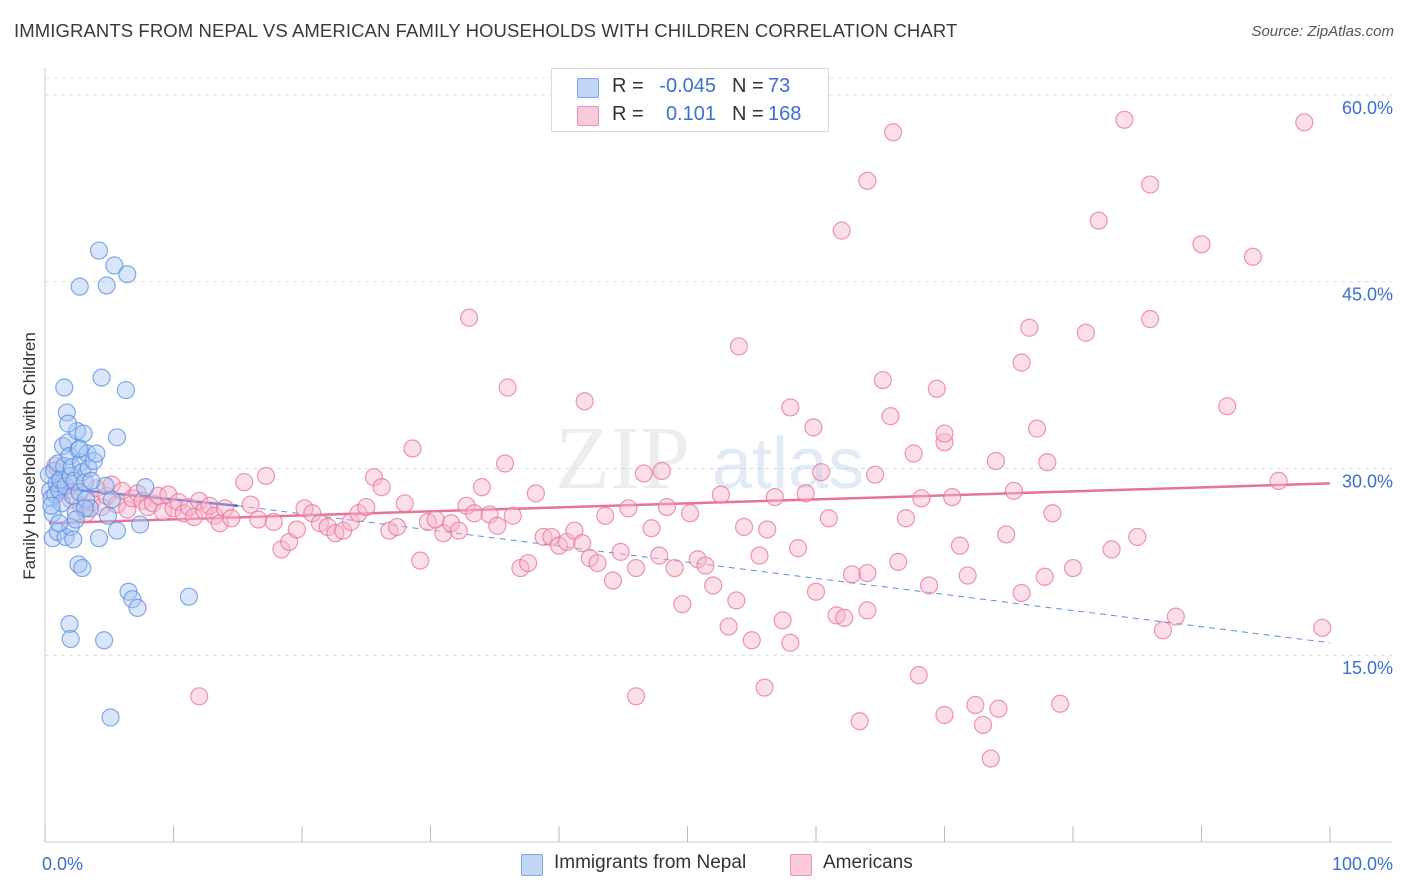  I want to click on legend-r-label: R =, so click(628, 114).